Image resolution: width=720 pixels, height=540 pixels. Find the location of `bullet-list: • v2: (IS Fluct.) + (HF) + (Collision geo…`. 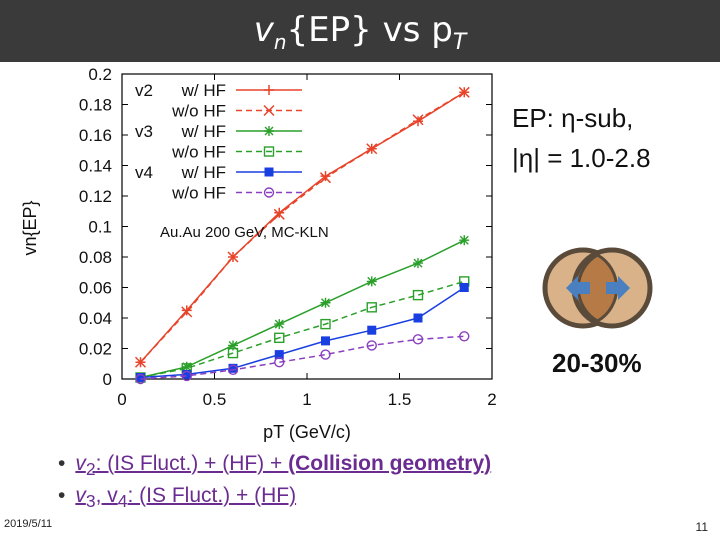

bullet-list: • v2: (IS Fluct.) + (HF) + (Collision geo… is located at coordinates (274, 484).